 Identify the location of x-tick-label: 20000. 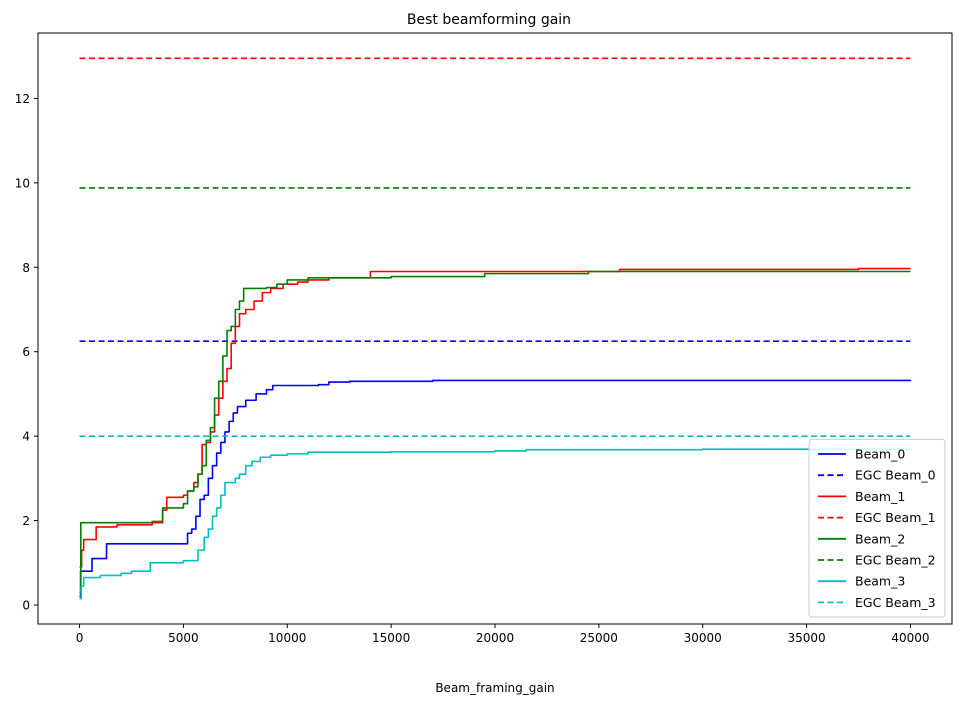
(495, 638).